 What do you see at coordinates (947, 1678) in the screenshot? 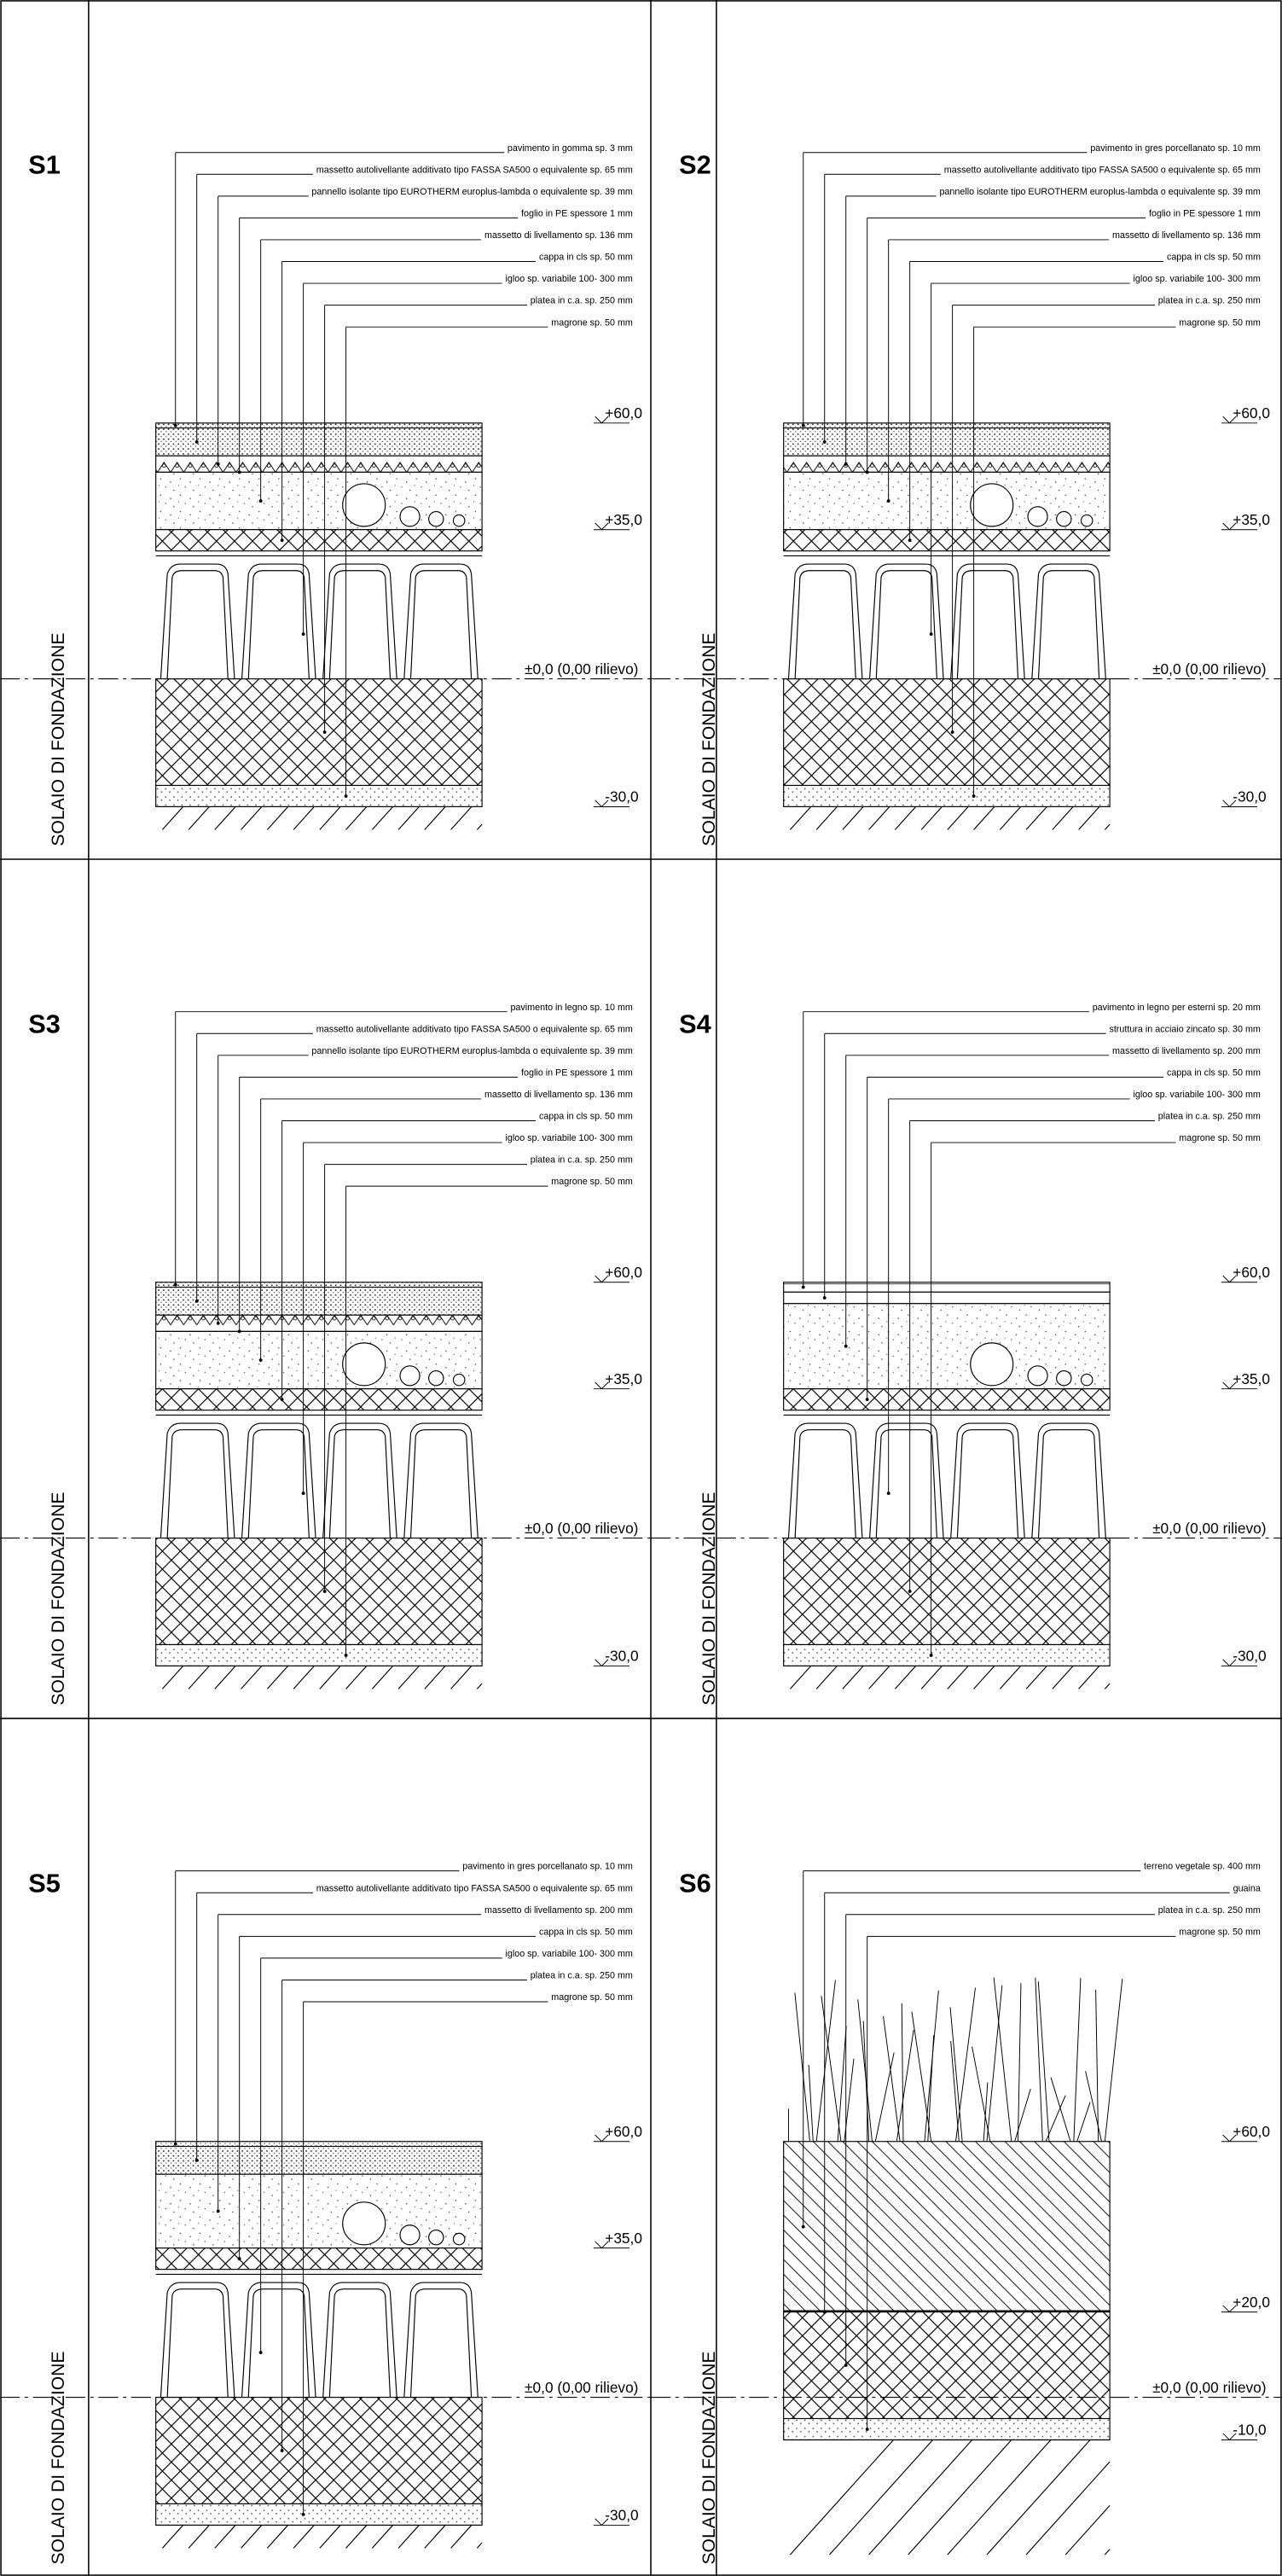
I see `ground` at bounding box center [947, 1678].